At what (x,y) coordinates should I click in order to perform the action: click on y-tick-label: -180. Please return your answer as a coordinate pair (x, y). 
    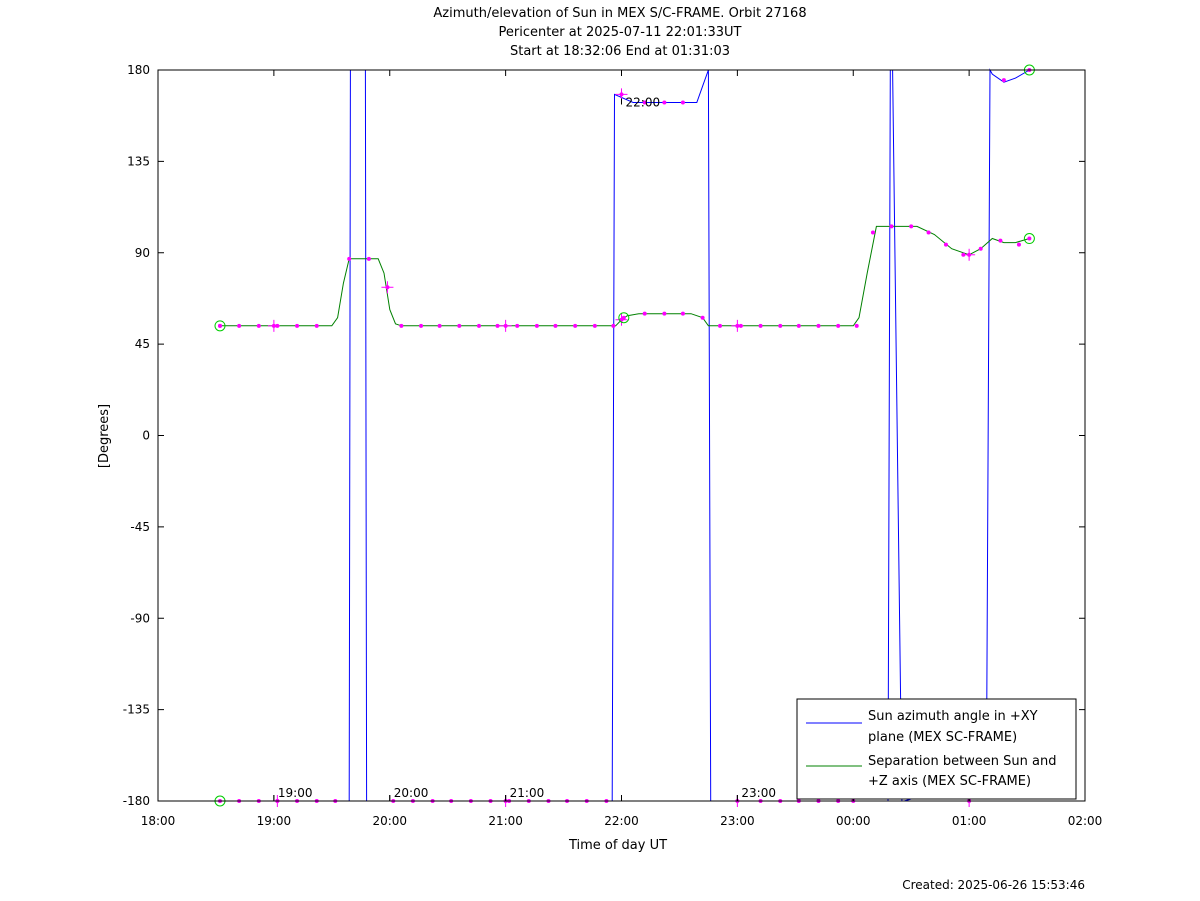
    Looking at the image, I should click on (136, 801).